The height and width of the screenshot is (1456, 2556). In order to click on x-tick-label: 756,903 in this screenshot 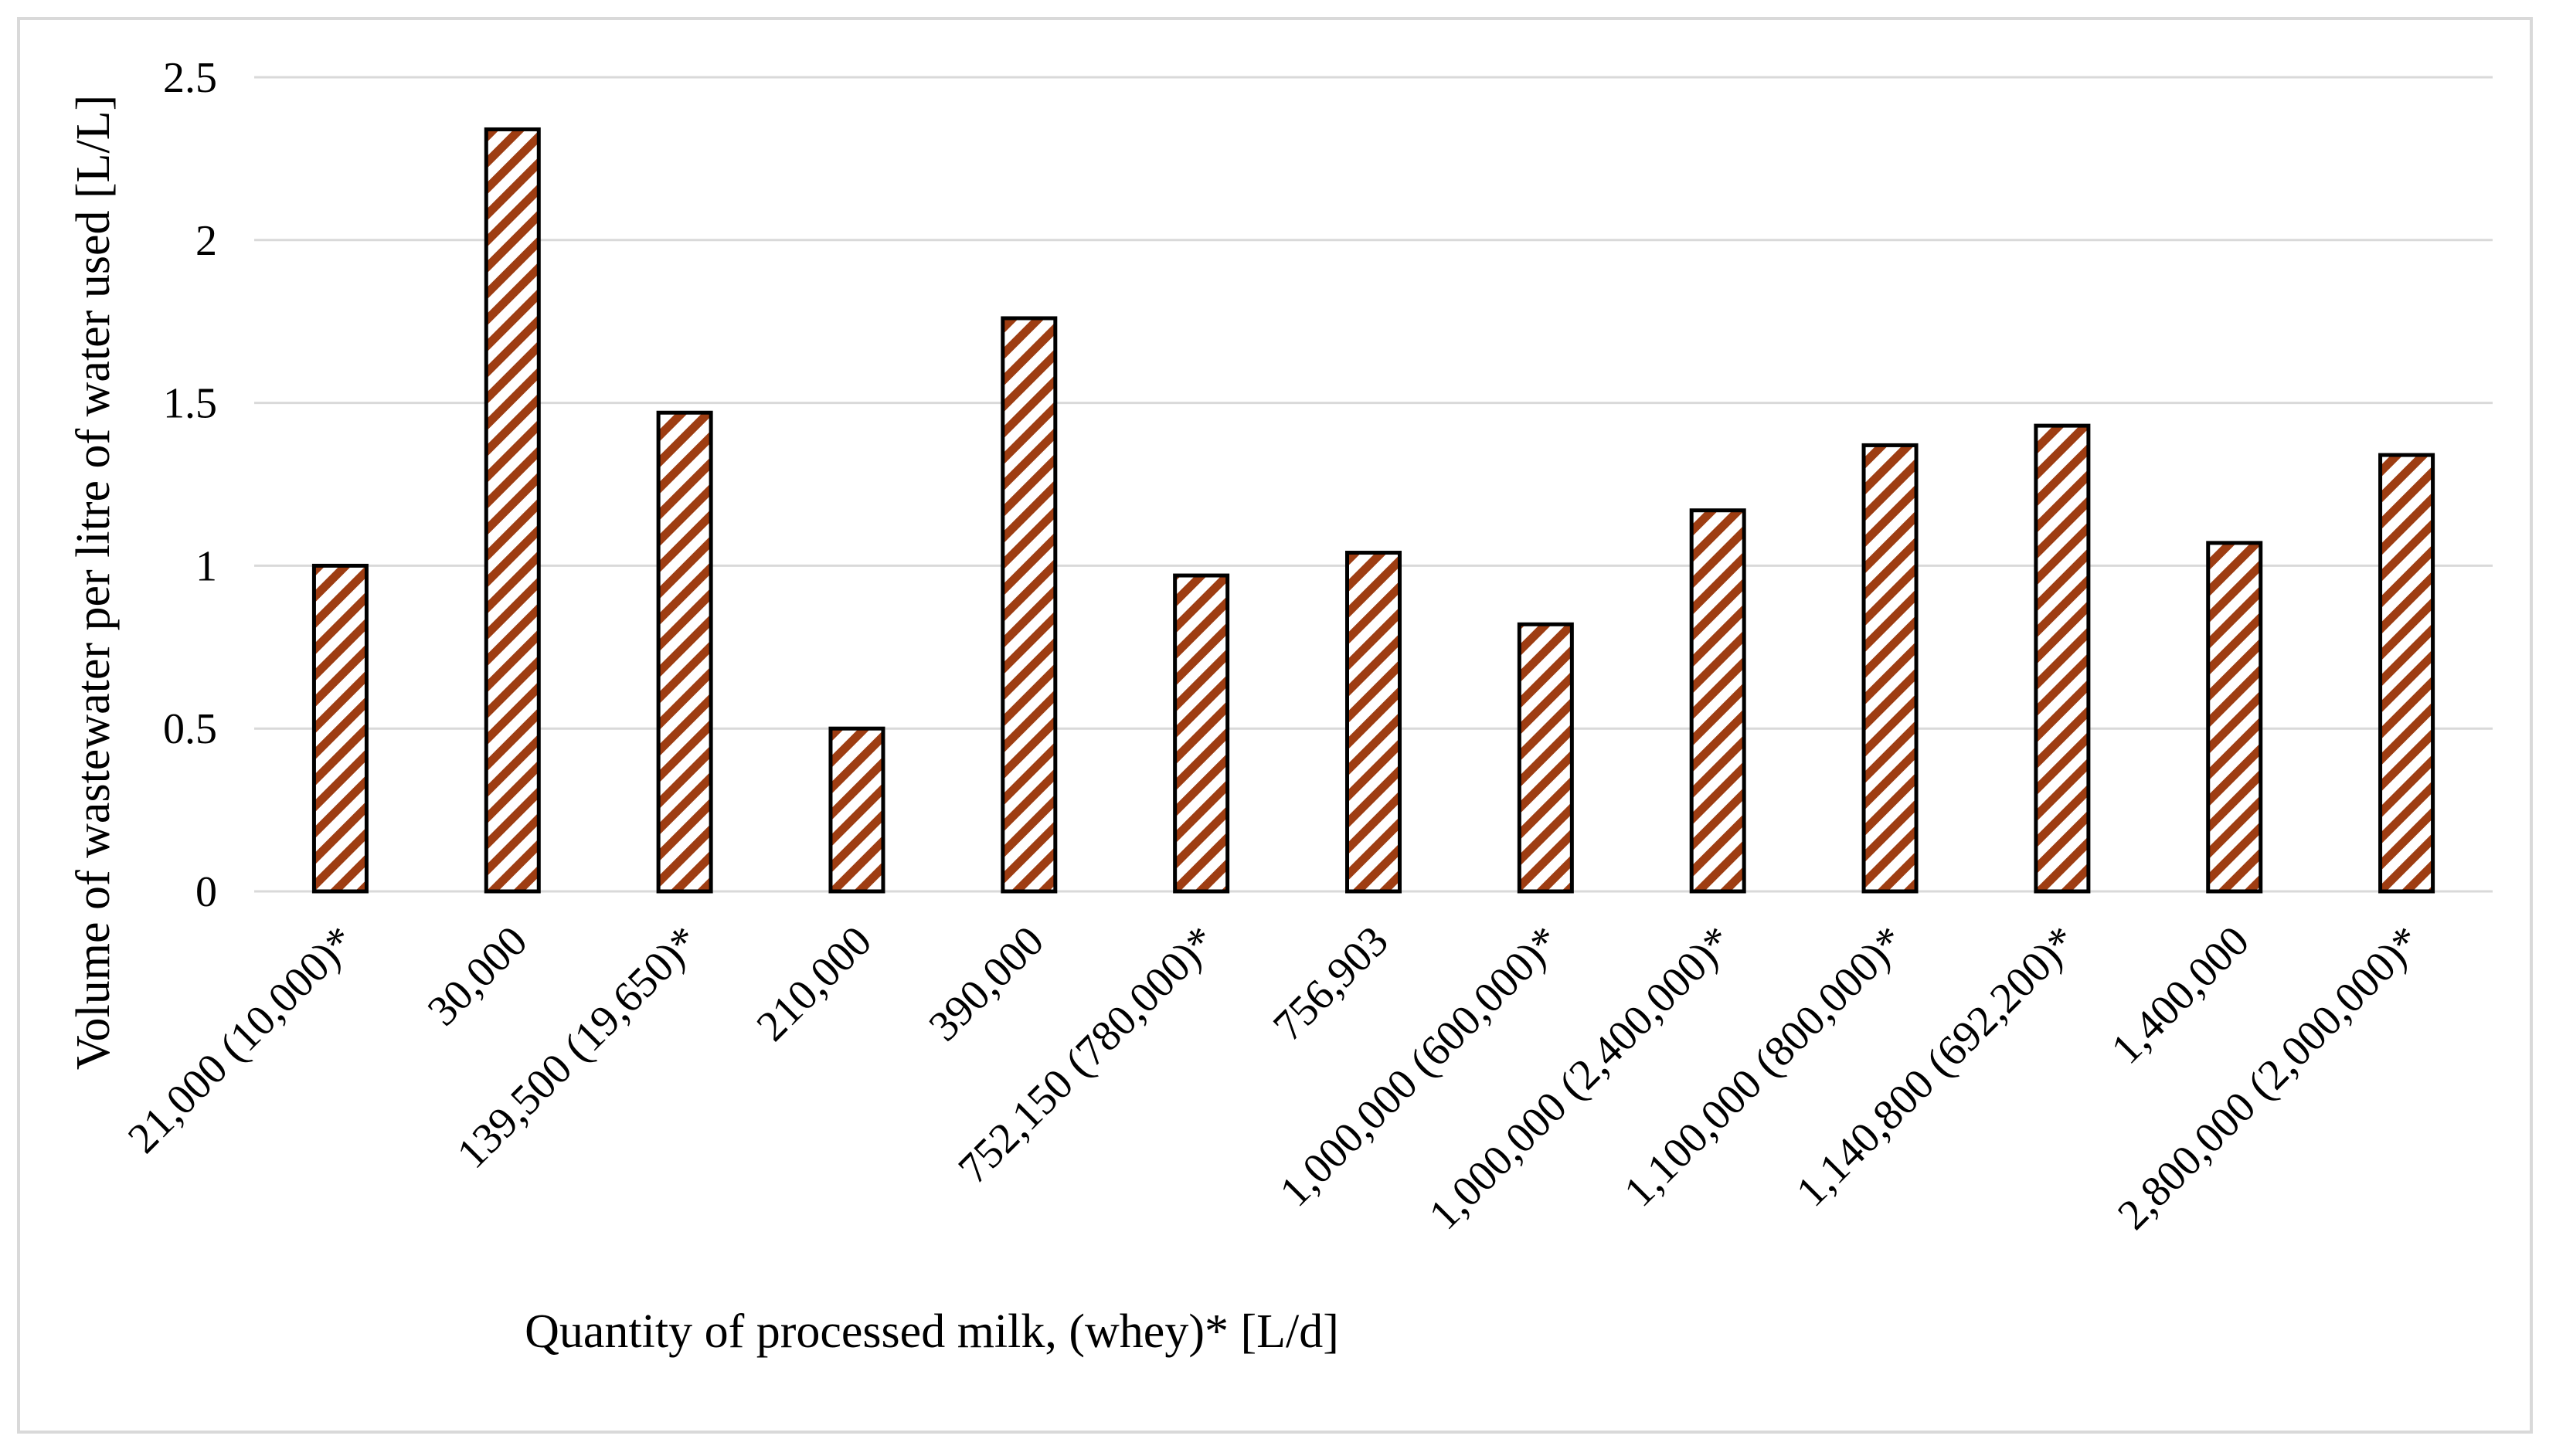, I will do `click(1331, 983)`.